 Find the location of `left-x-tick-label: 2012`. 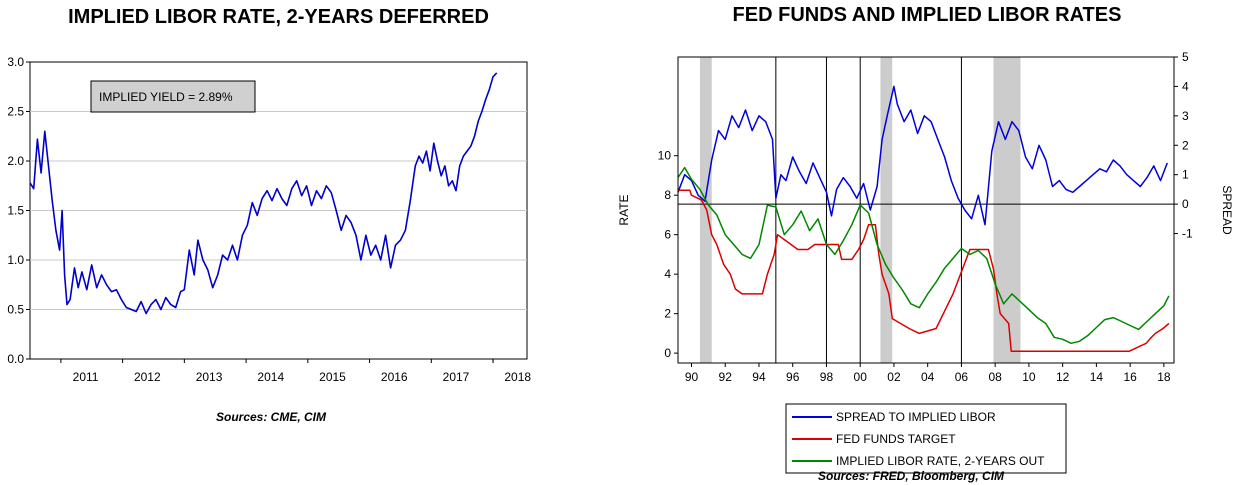

left-x-tick-label: 2012 is located at coordinates (147, 377).